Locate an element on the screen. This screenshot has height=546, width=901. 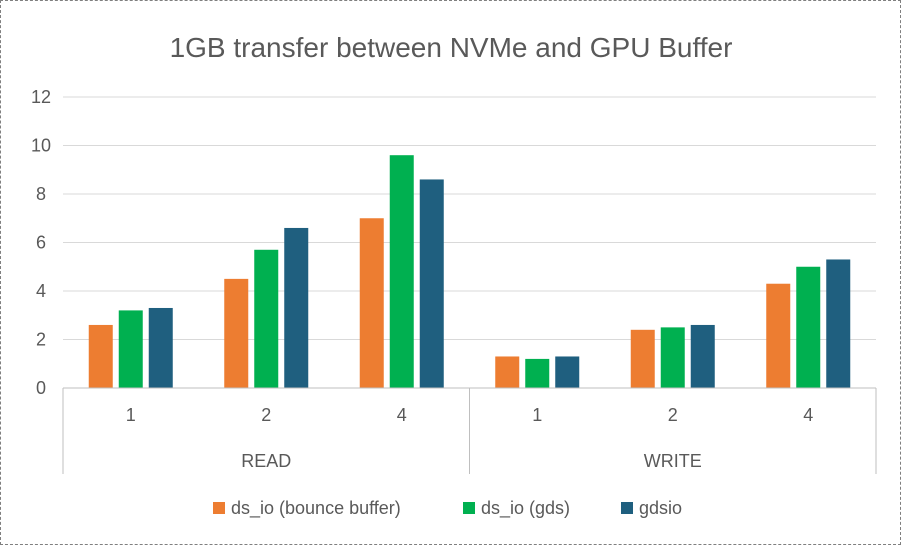
x-group-label: WRITE is located at coordinates (673, 461).